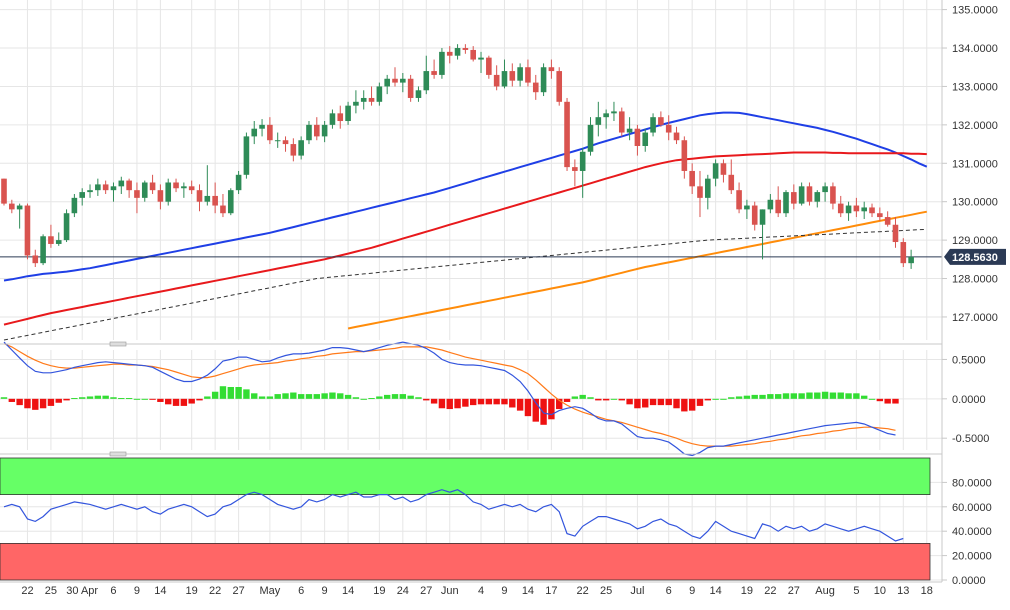  Describe the element at coordinates (927, 591) in the screenshot. I see `x-tick-label: 18` at that location.